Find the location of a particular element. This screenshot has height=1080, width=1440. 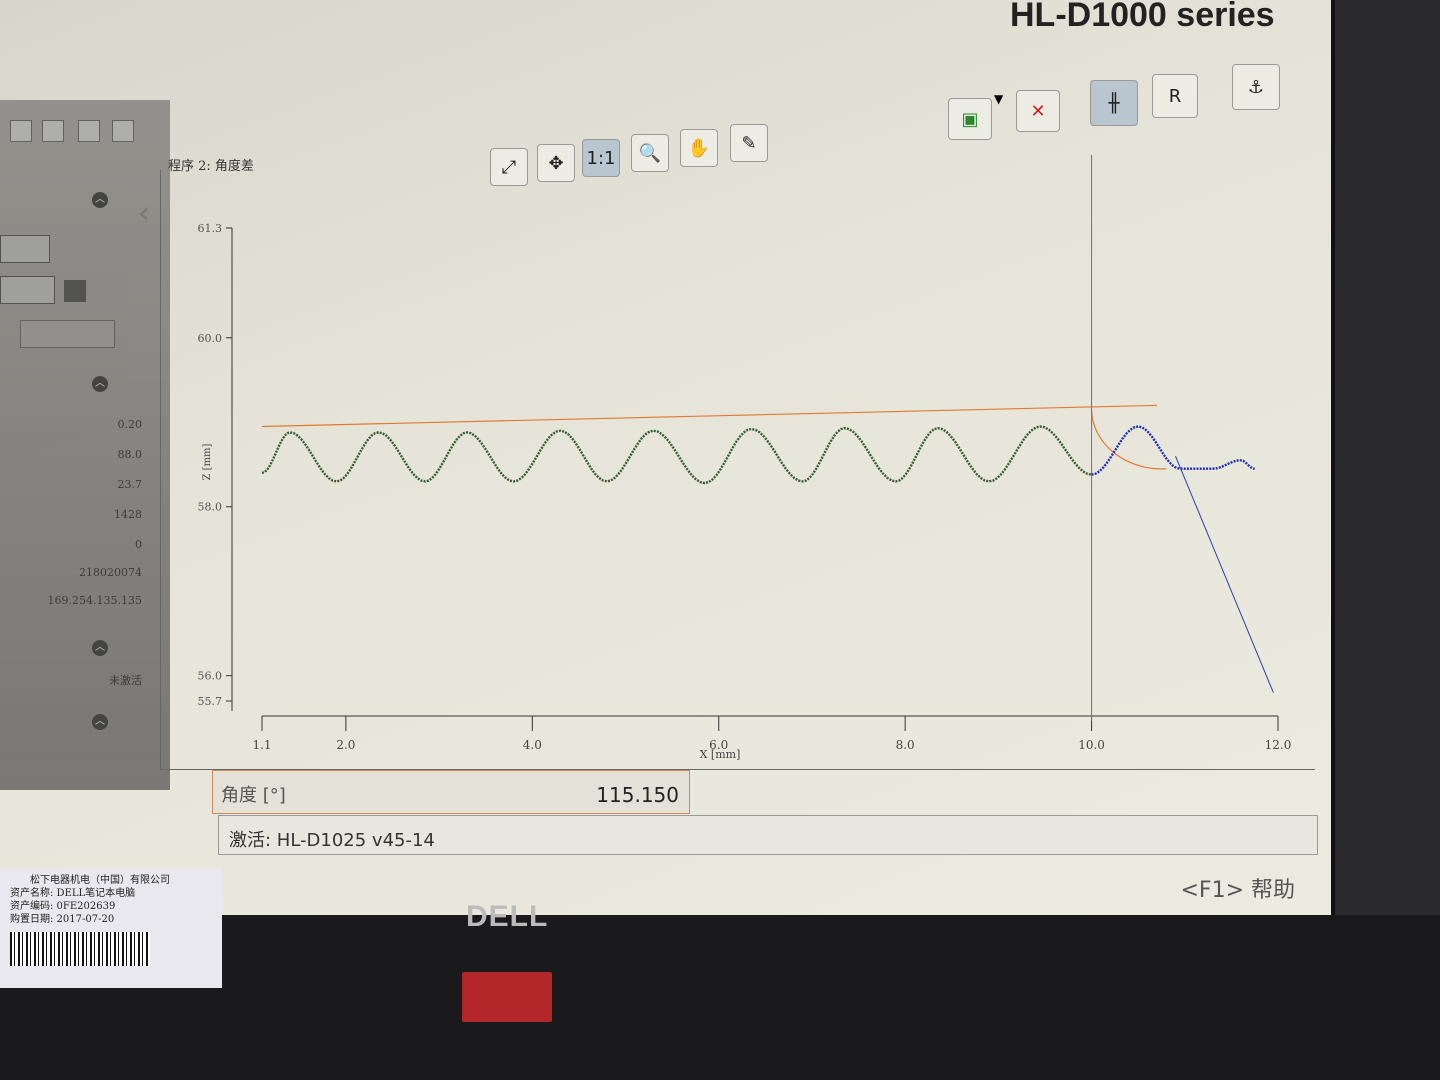

y-tick-label: 55.7 is located at coordinates (210, 701).